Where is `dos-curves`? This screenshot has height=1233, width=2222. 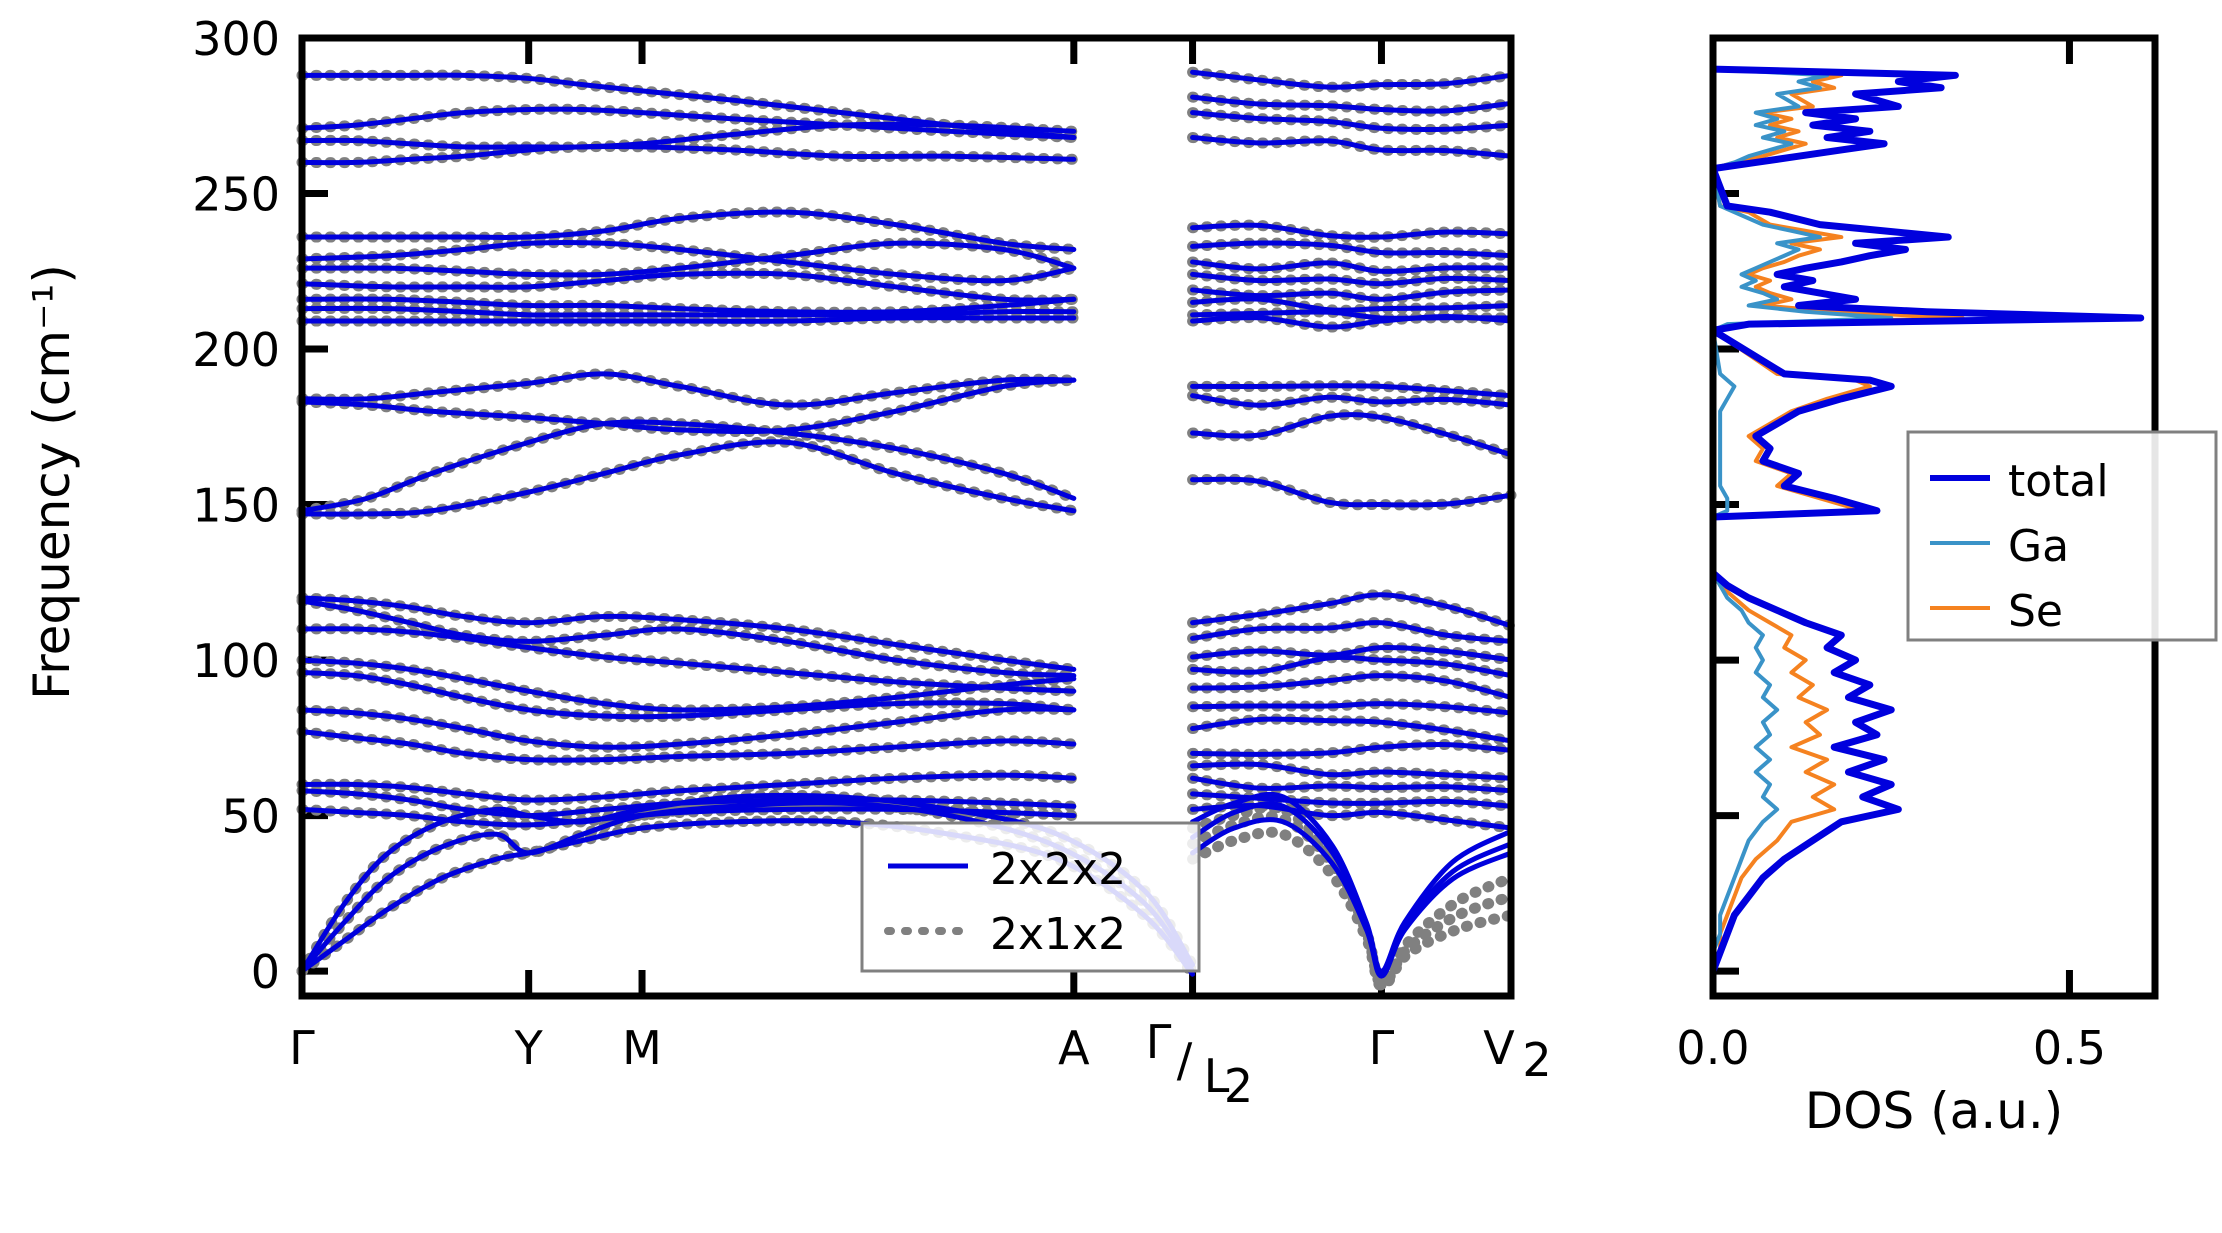 dos-curves is located at coordinates (1927, 520).